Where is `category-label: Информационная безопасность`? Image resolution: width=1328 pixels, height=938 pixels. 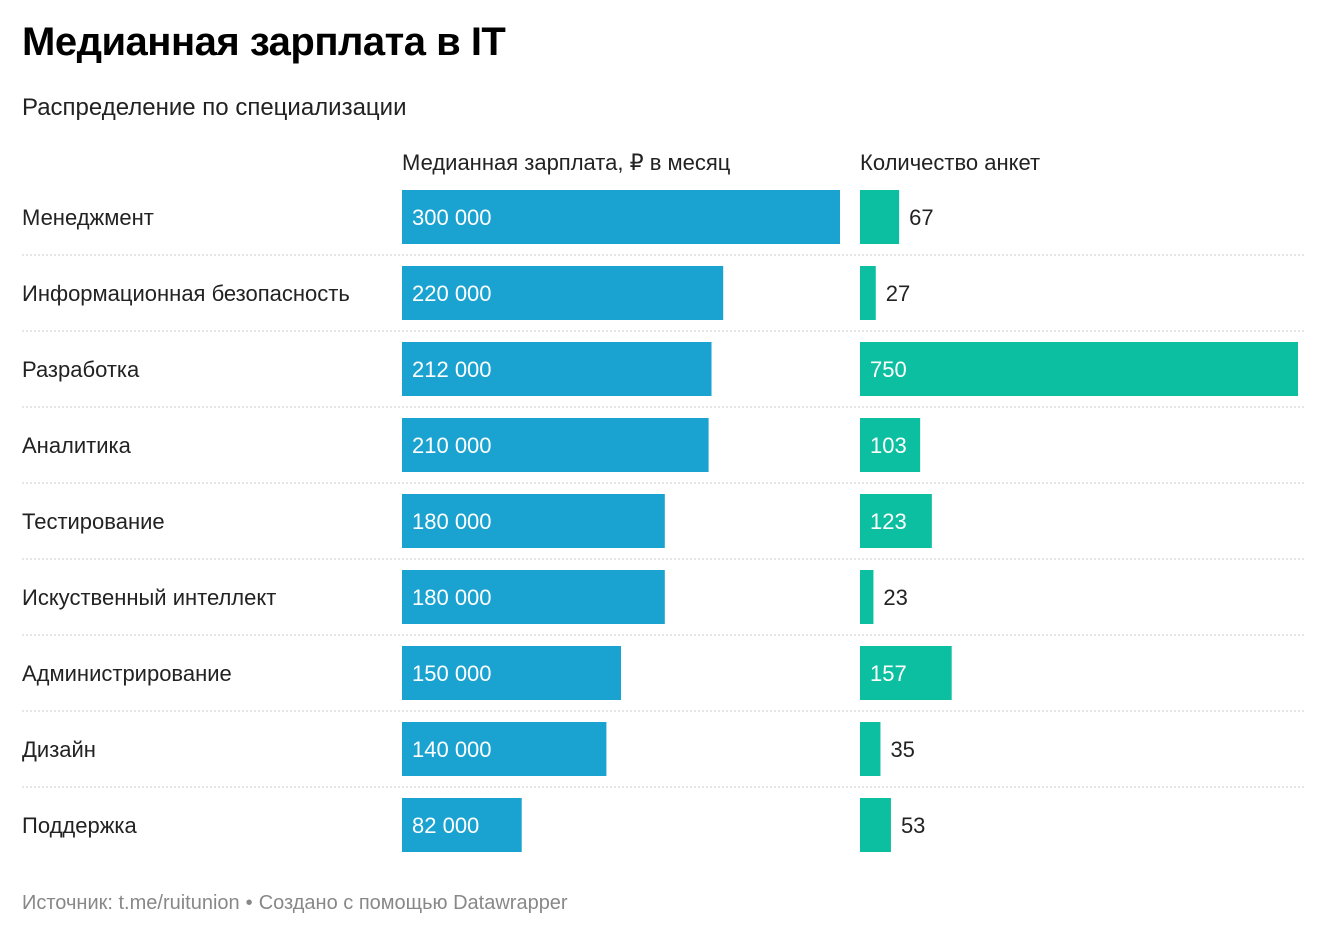
category-label: Информационная безопасность is located at coordinates (186, 293).